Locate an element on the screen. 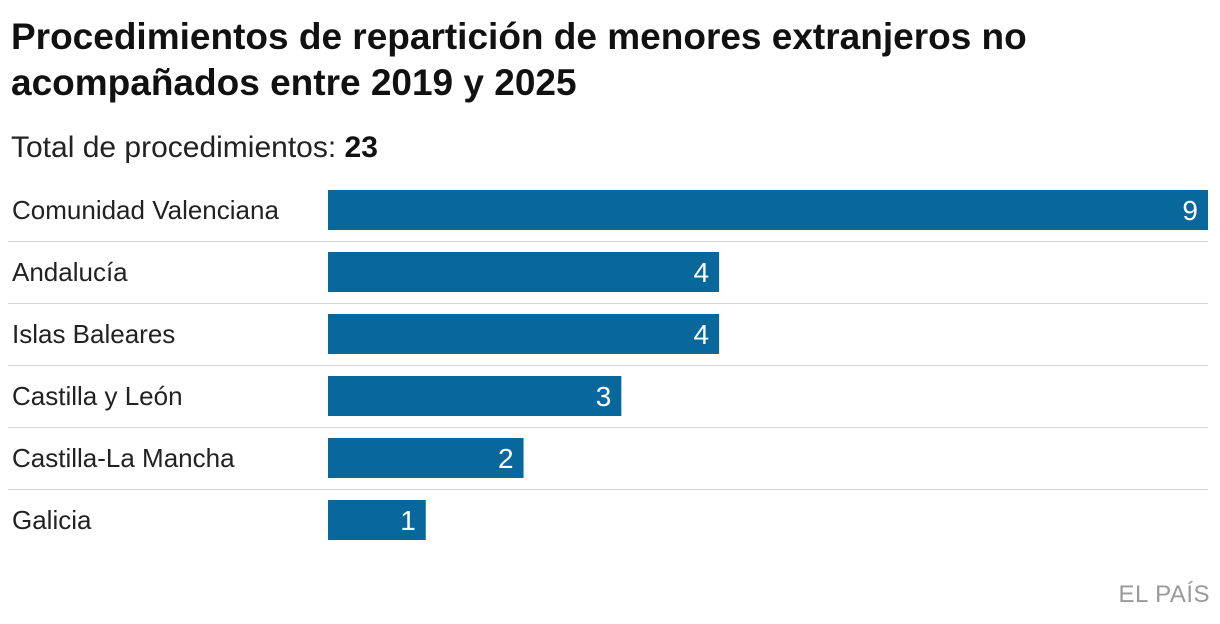  bar-row: Castilla y León 3 is located at coordinates (608, 402).